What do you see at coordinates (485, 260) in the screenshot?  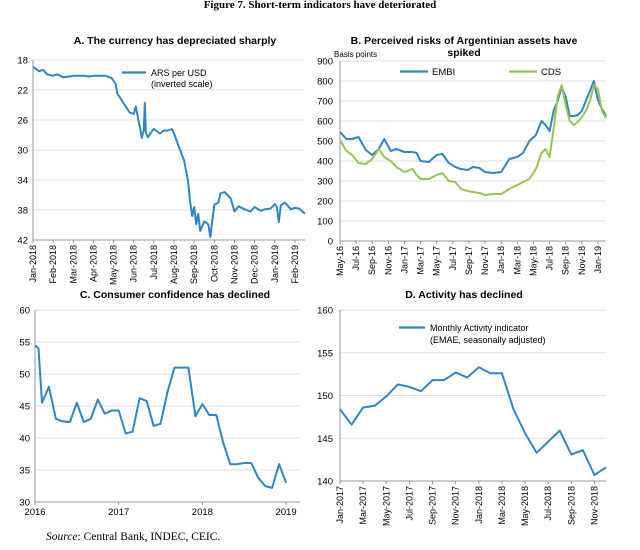 I see `panel-b-xtick-label: Nov-17` at bounding box center [485, 260].